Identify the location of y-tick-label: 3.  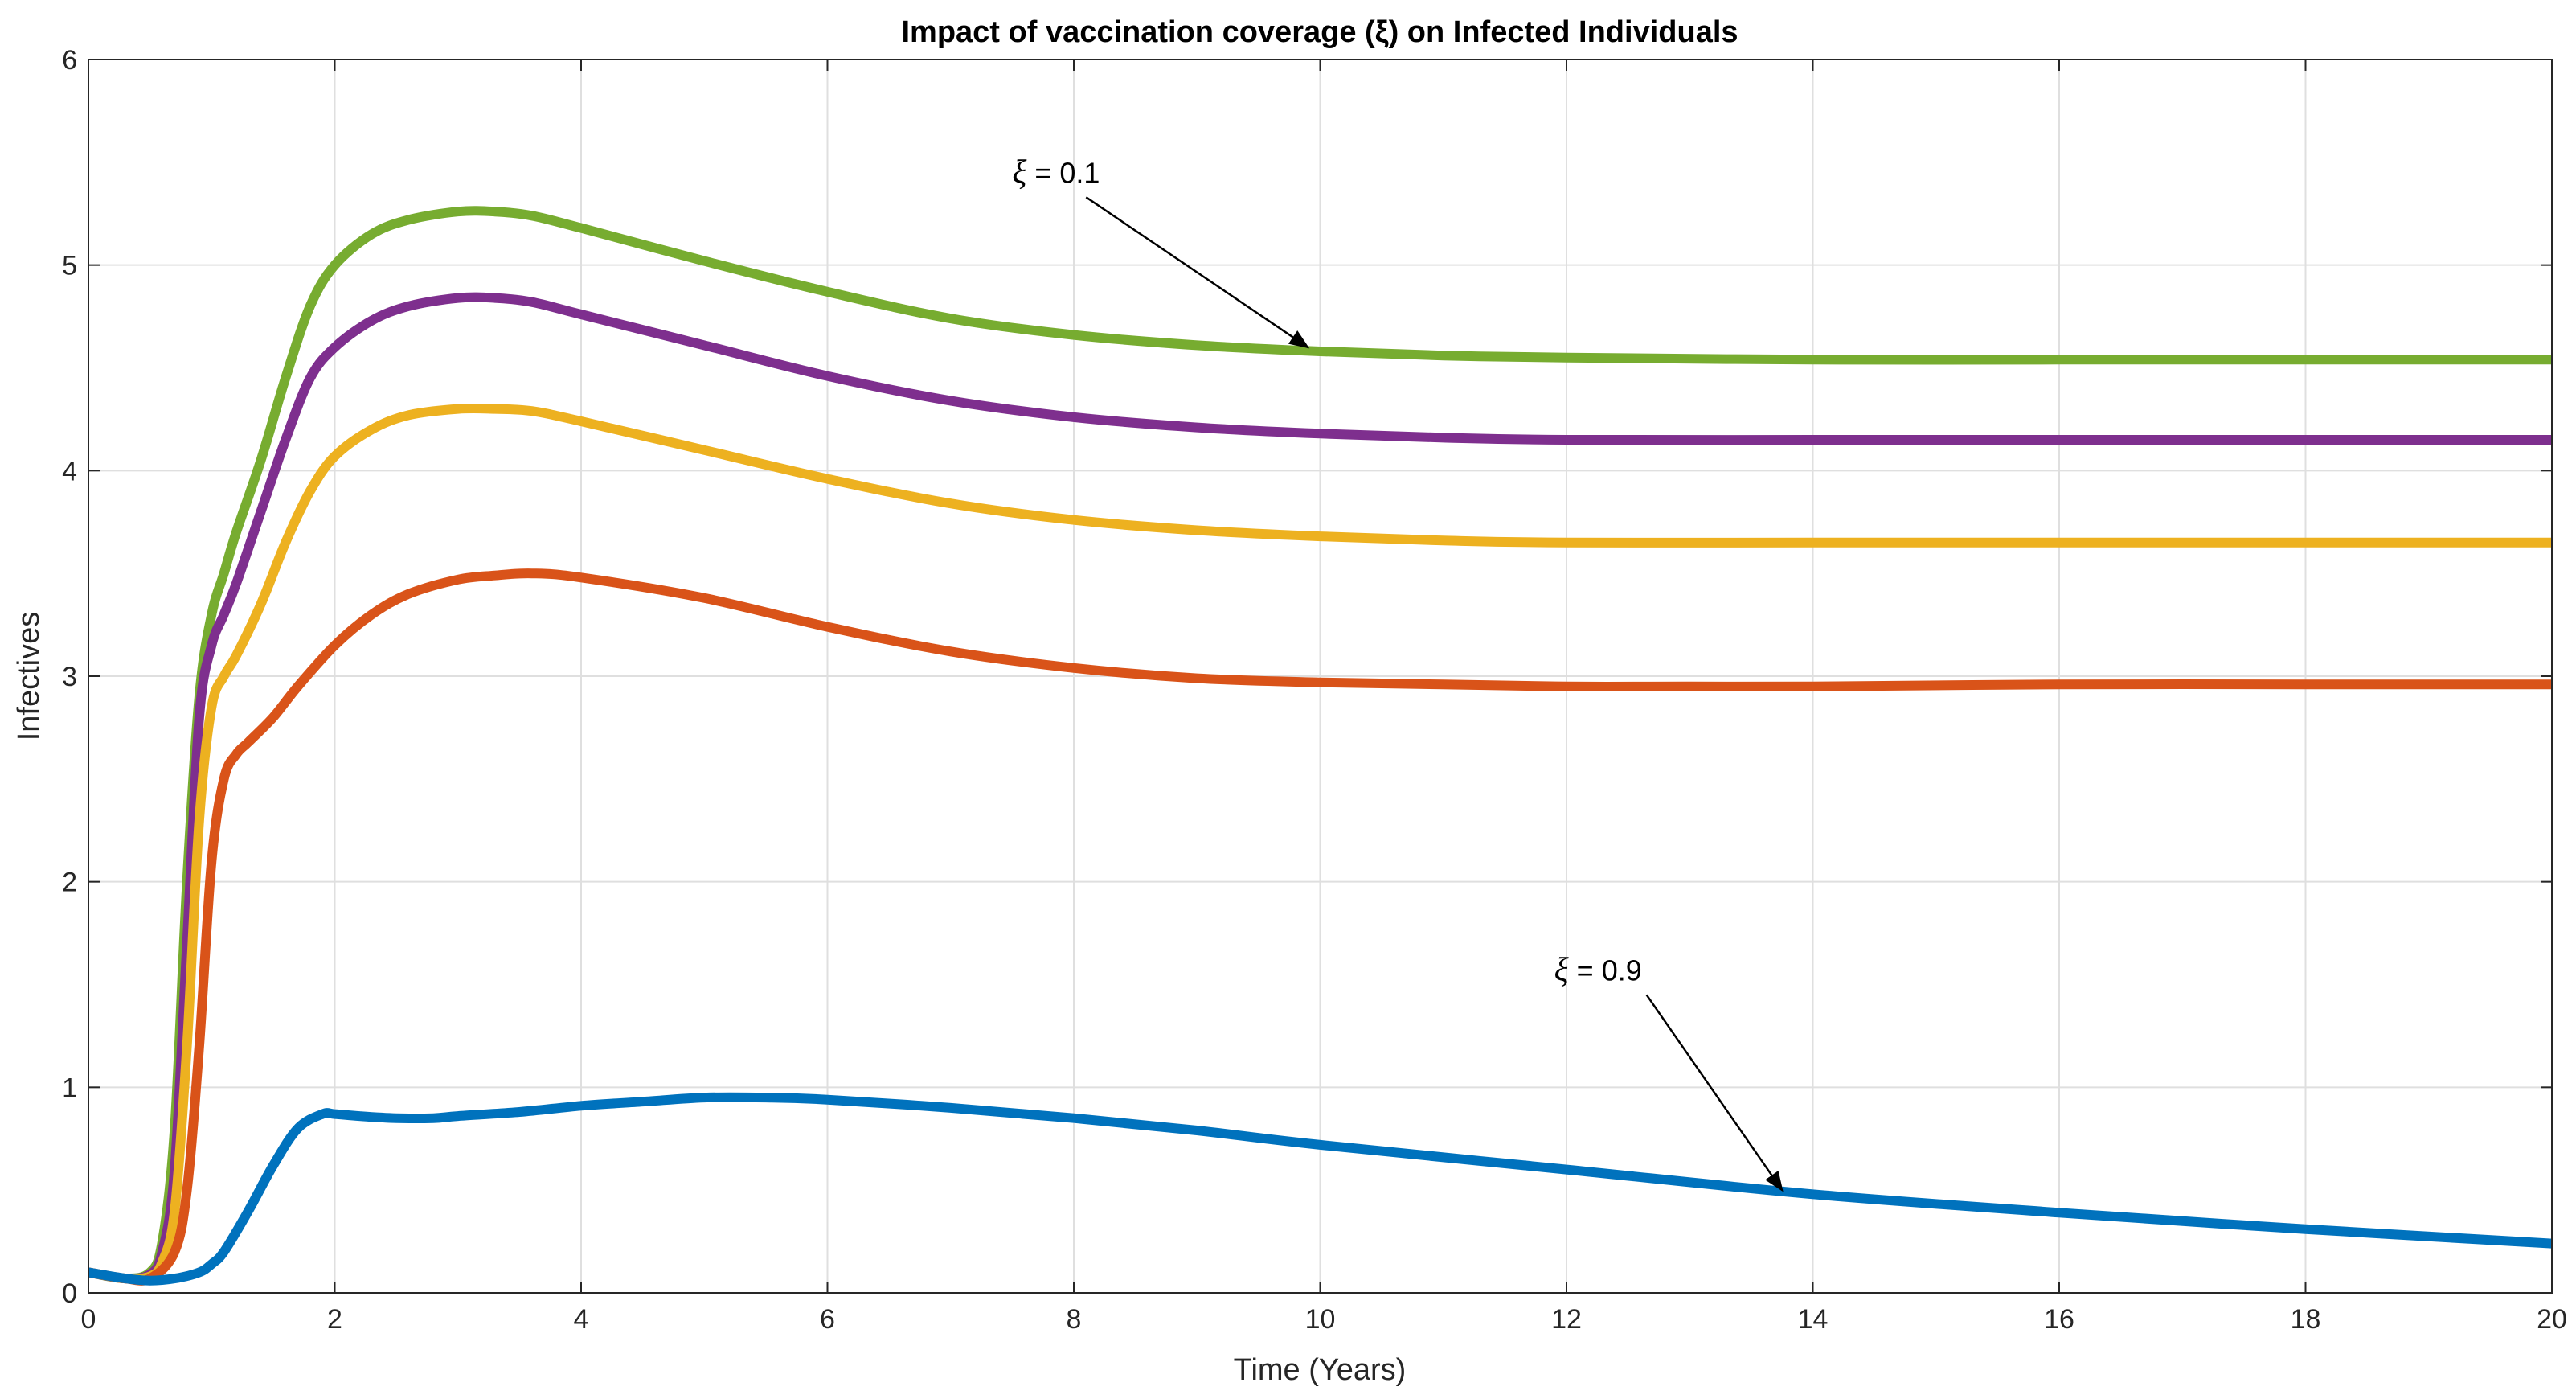
(69, 677).